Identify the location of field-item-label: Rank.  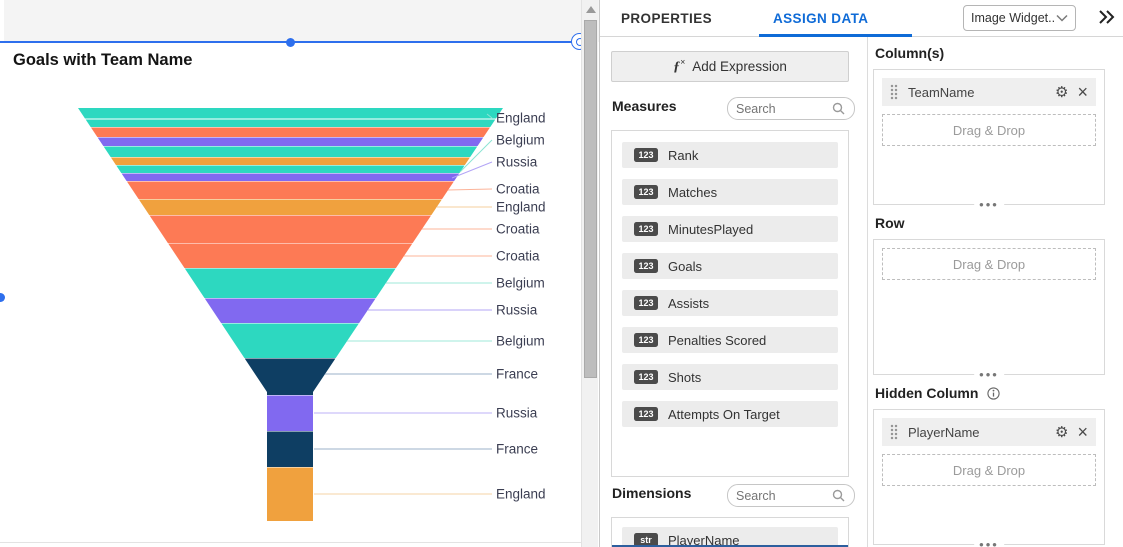
(683, 155).